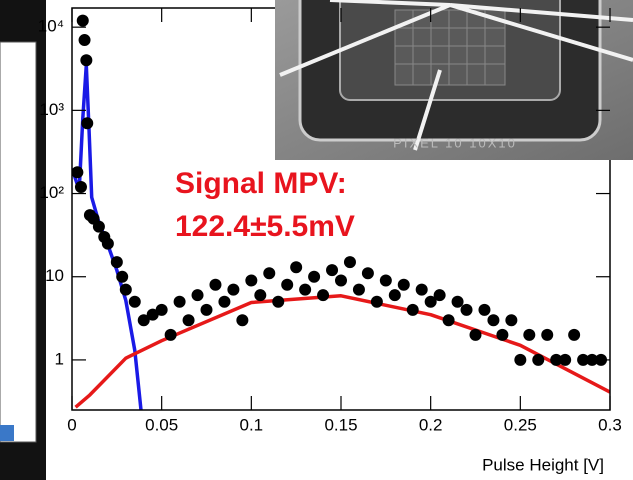 Image resolution: width=633 pixels, height=480 pixels. What do you see at coordinates (54, 275) in the screenshot?
I see `y-tick-label: 10` at bounding box center [54, 275].